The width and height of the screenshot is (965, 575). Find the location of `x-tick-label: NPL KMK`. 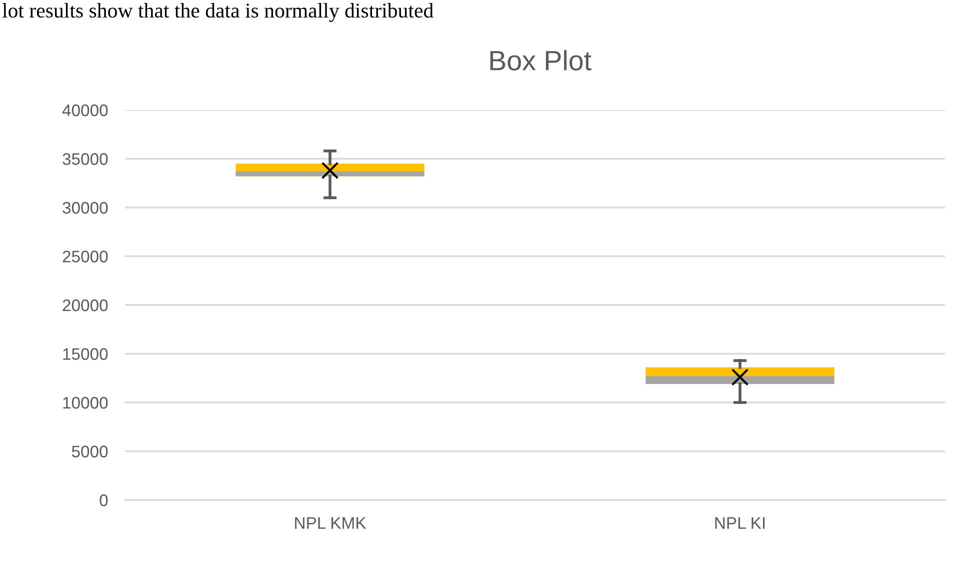

x-tick-label: NPL KMK is located at coordinates (330, 523).